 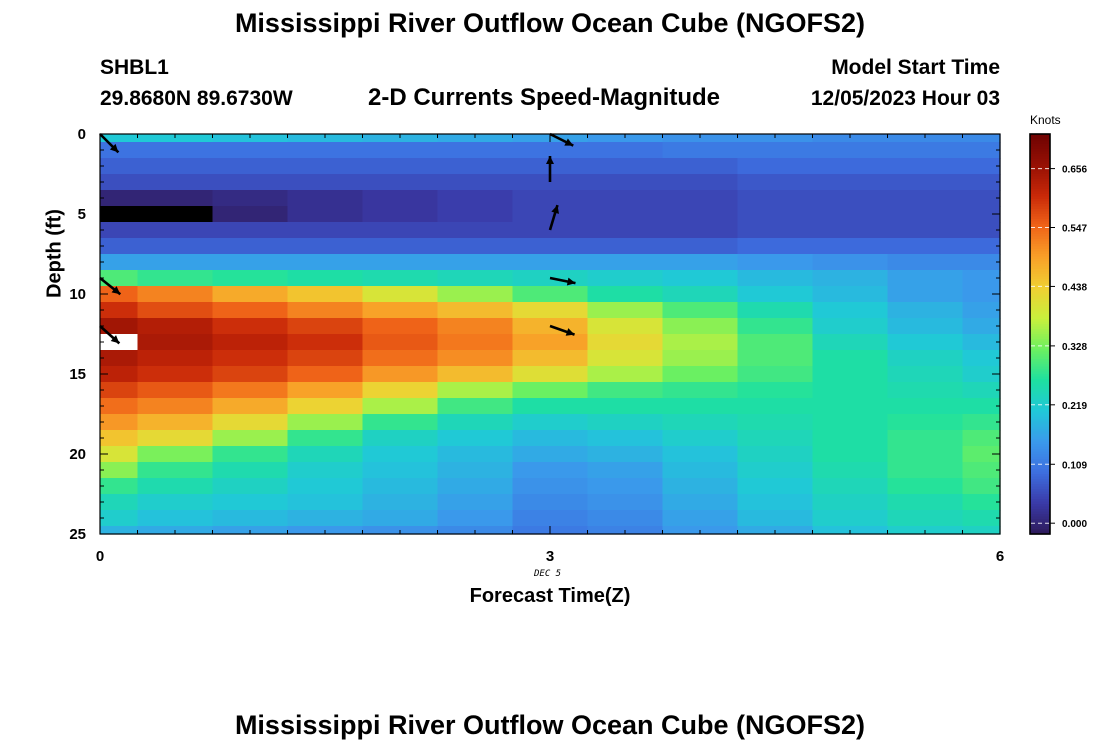 What do you see at coordinates (1074, 287) in the screenshot?
I see `colorbar-tick-label: 0.438` at bounding box center [1074, 287].